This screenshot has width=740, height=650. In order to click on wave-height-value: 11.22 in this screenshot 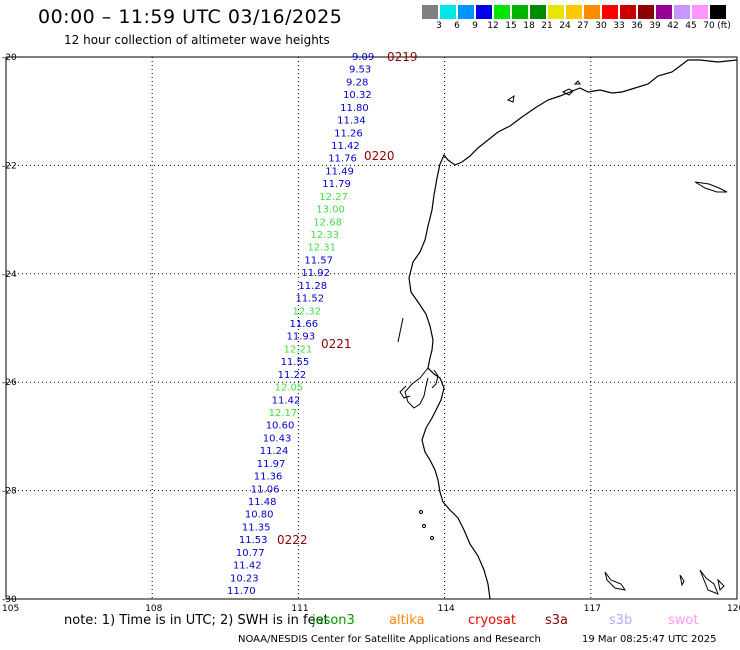, I will do `click(292, 375)`.